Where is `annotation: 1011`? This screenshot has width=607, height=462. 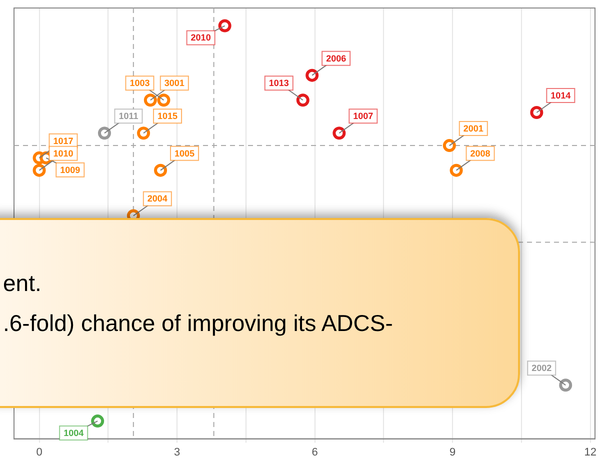 annotation: 1011 is located at coordinates (128, 116).